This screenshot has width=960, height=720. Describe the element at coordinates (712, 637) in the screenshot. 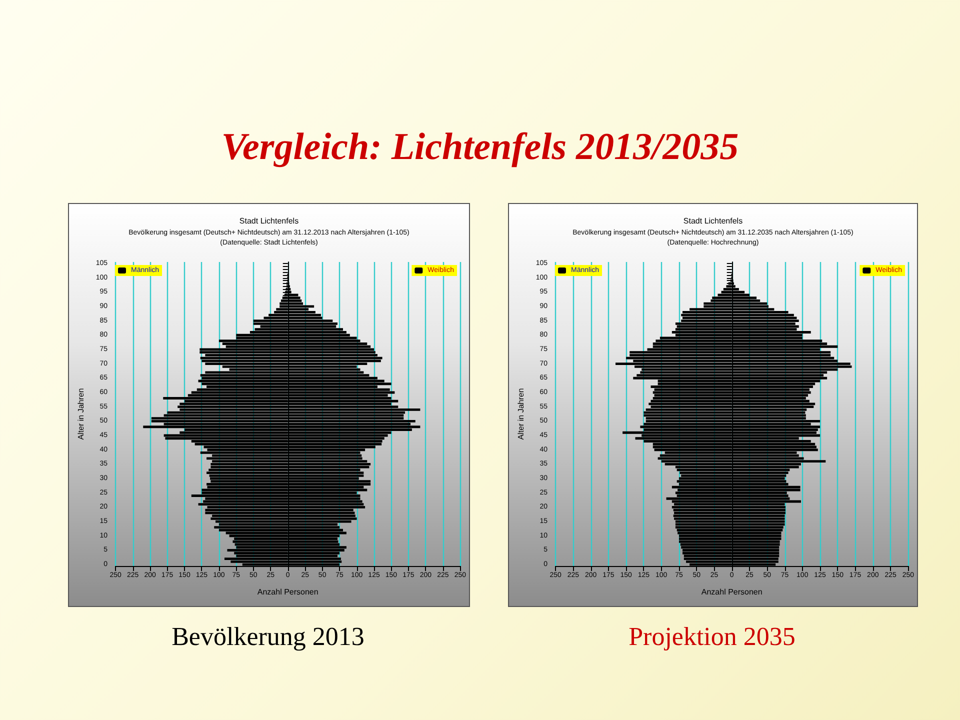

I see `text: Projektion 2035` at that location.